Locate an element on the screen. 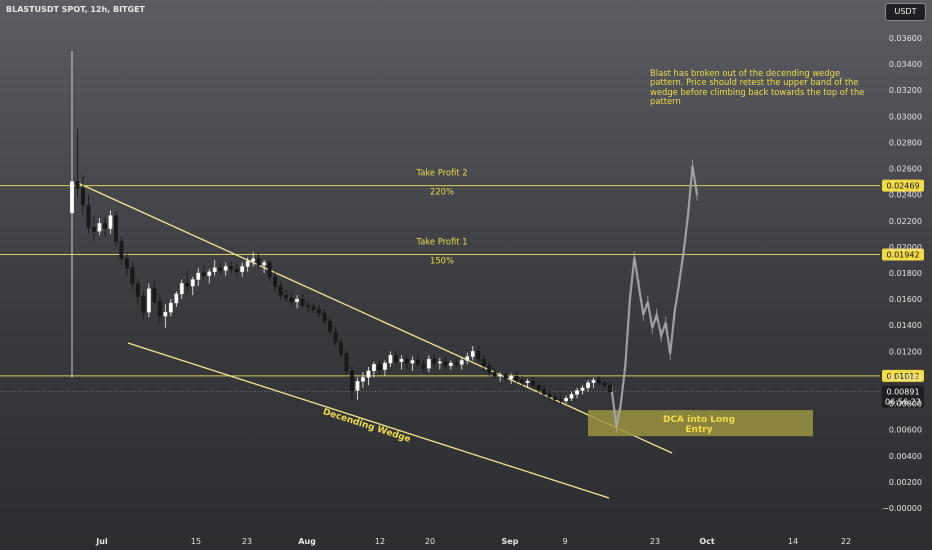 The height and width of the screenshot is (550, 932). wedge-label: Decending Wedge is located at coordinates (366, 426).